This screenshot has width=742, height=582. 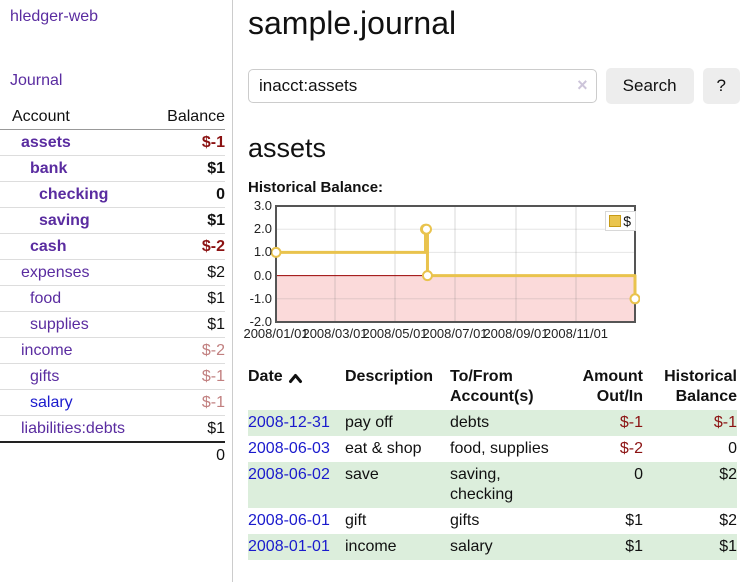 What do you see at coordinates (499, 448) in the screenshot?
I see `transaction-accounts: food, supplies` at bounding box center [499, 448].